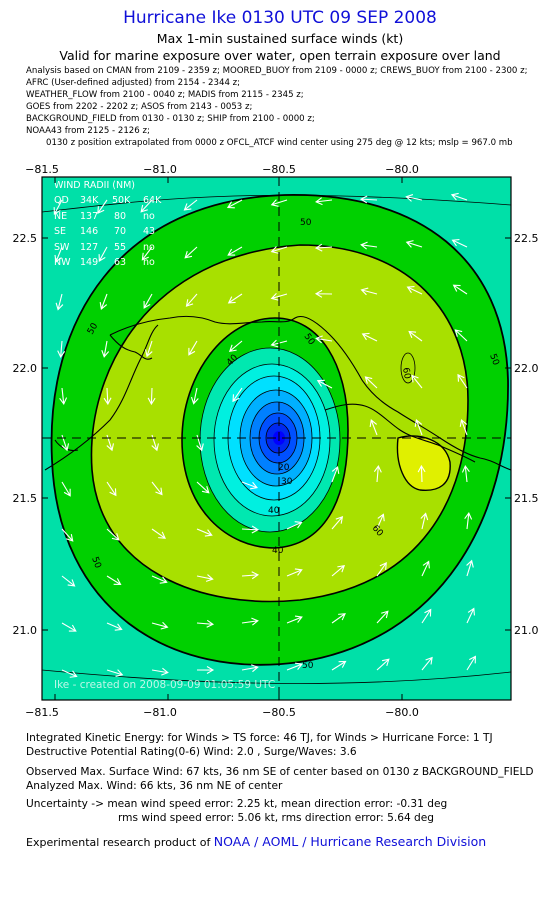 The image size is (560, 915). What do you see at coordinates (164, 685) in the screenshot?
I see `created-watermark: Ike - created on 2008-09-09 01:05:59 UTC` at bounding box center [164, 685].